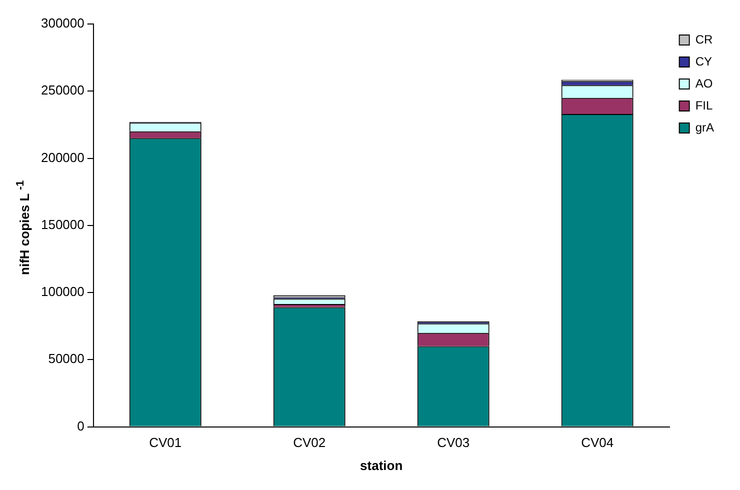 The width and height of the screenshot is (740, 490). Describe the element at coordinates (703, 61) in the screenshot. I see `legend-label: CY` at that location.